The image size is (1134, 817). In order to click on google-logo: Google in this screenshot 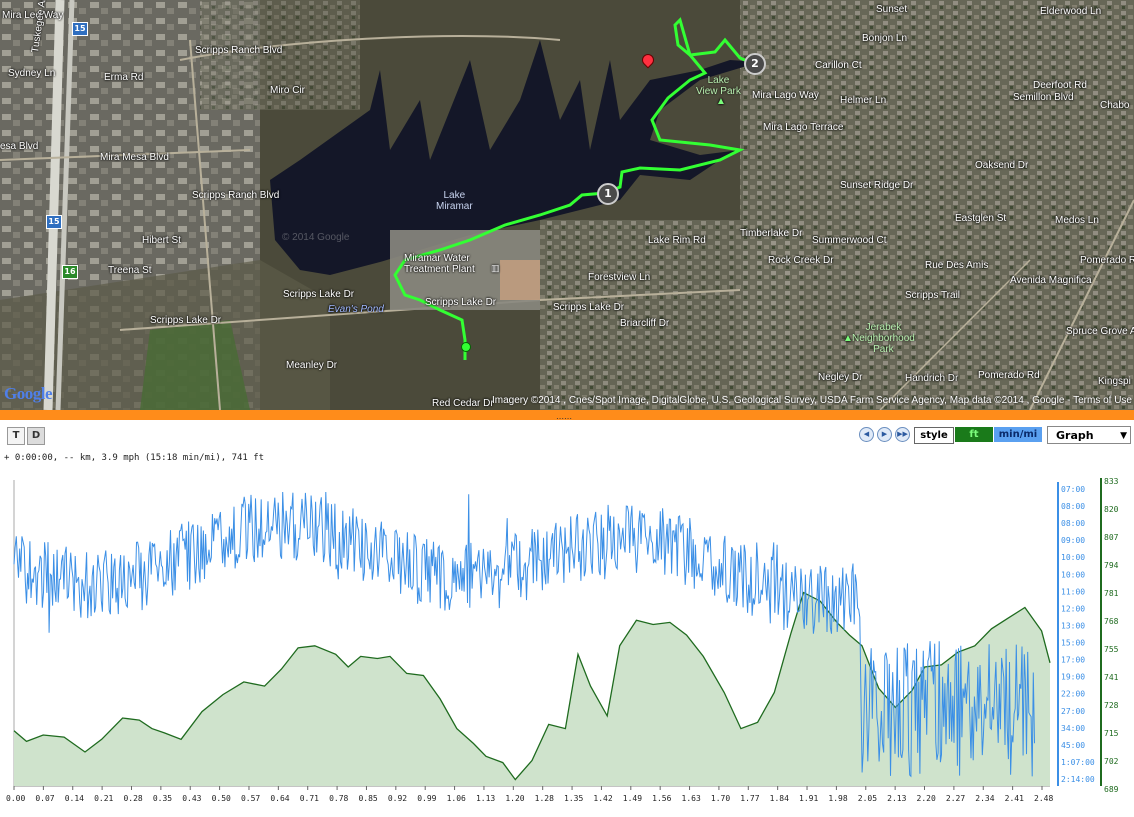, I will do `click(28, 394)`.